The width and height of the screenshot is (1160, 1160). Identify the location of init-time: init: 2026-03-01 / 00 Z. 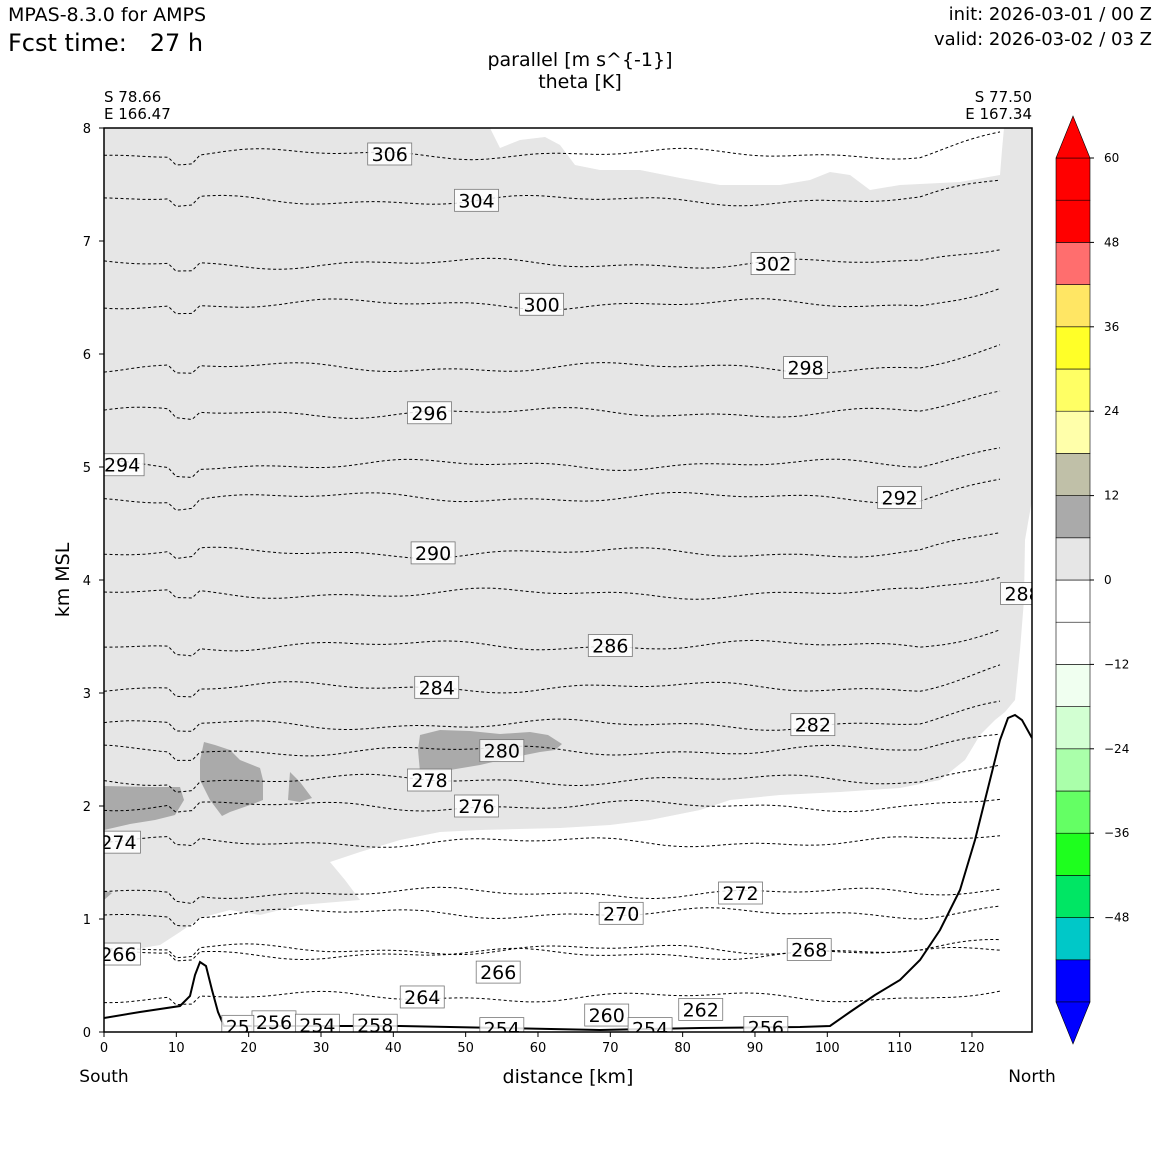
(1050, 14).